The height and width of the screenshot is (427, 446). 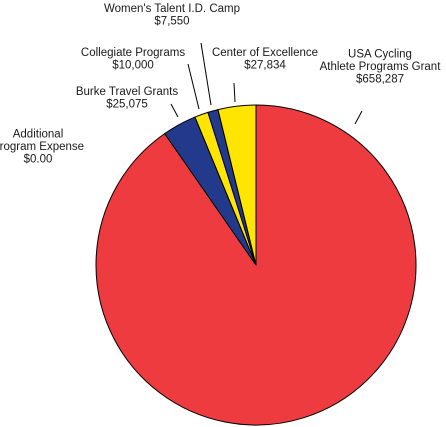 I want to click on slice-name-label: Program Expense, so click(x=42, y=147).